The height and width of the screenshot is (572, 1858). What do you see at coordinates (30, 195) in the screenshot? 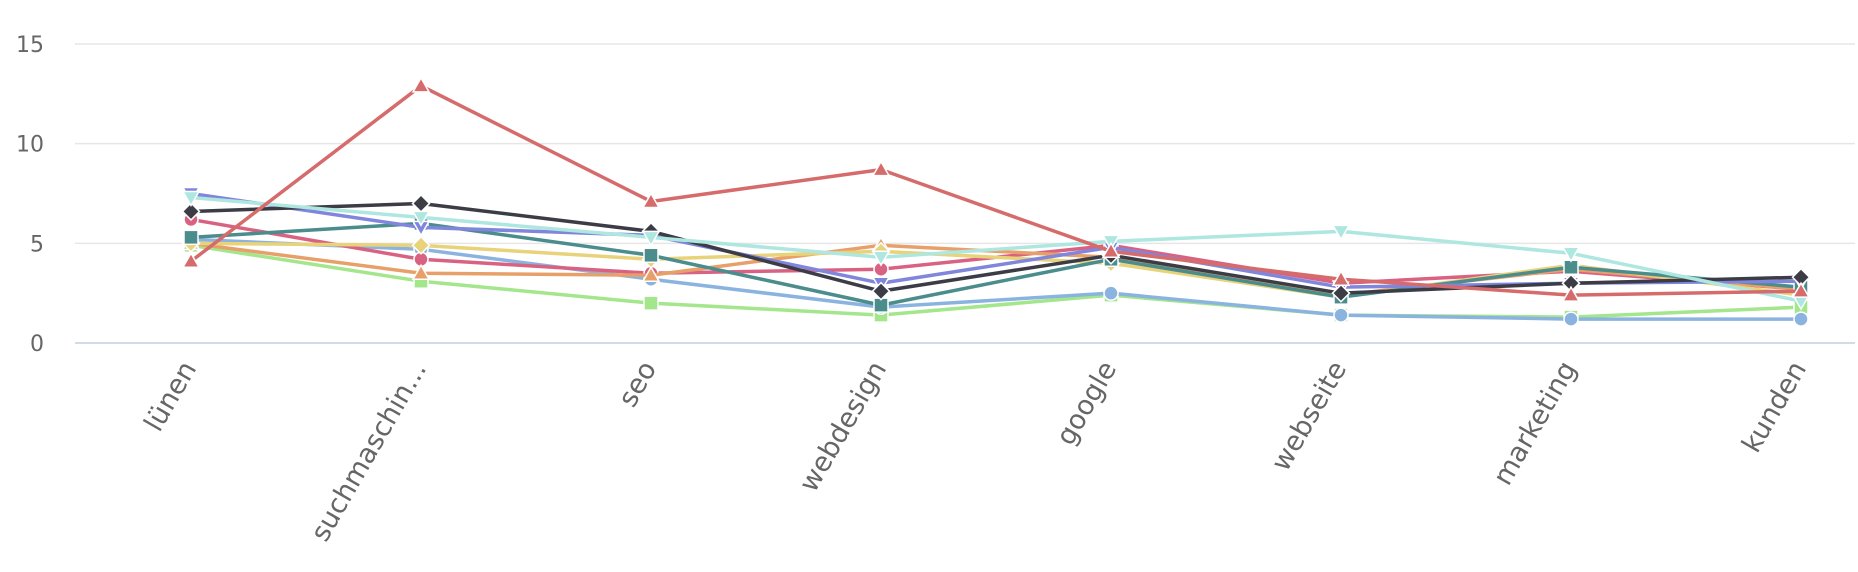
I see `y-axis-tick-labels: 0 5 10 15` at bounding box center [30, 195].